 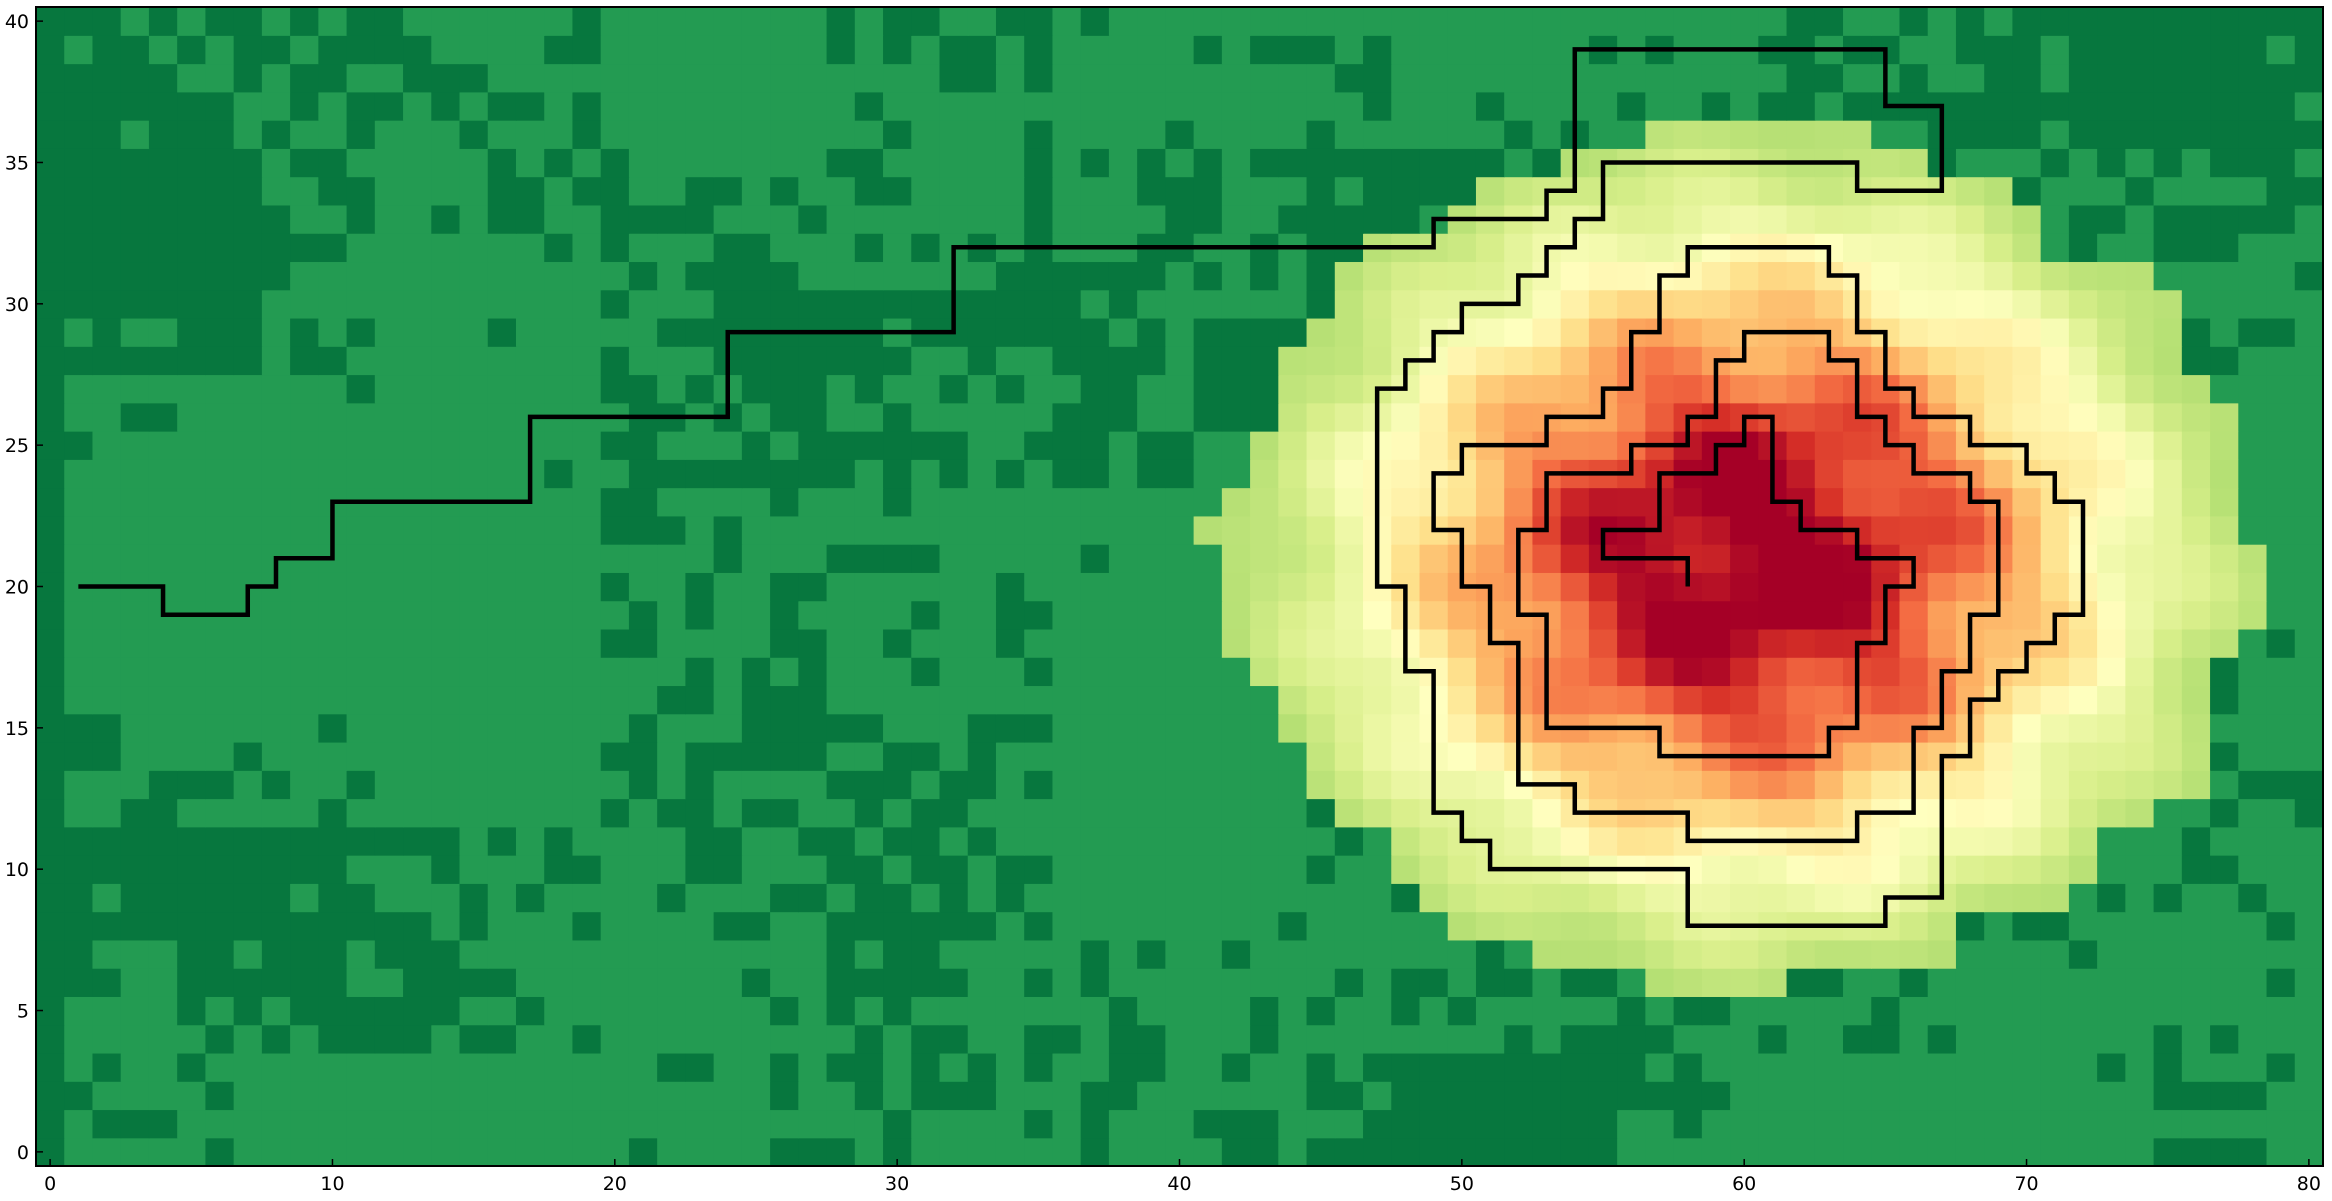 What do you see at coordinates (332, 1184) in the screenshot?
I see `x-tick-label: 10` at bounding box center [332, 1184].